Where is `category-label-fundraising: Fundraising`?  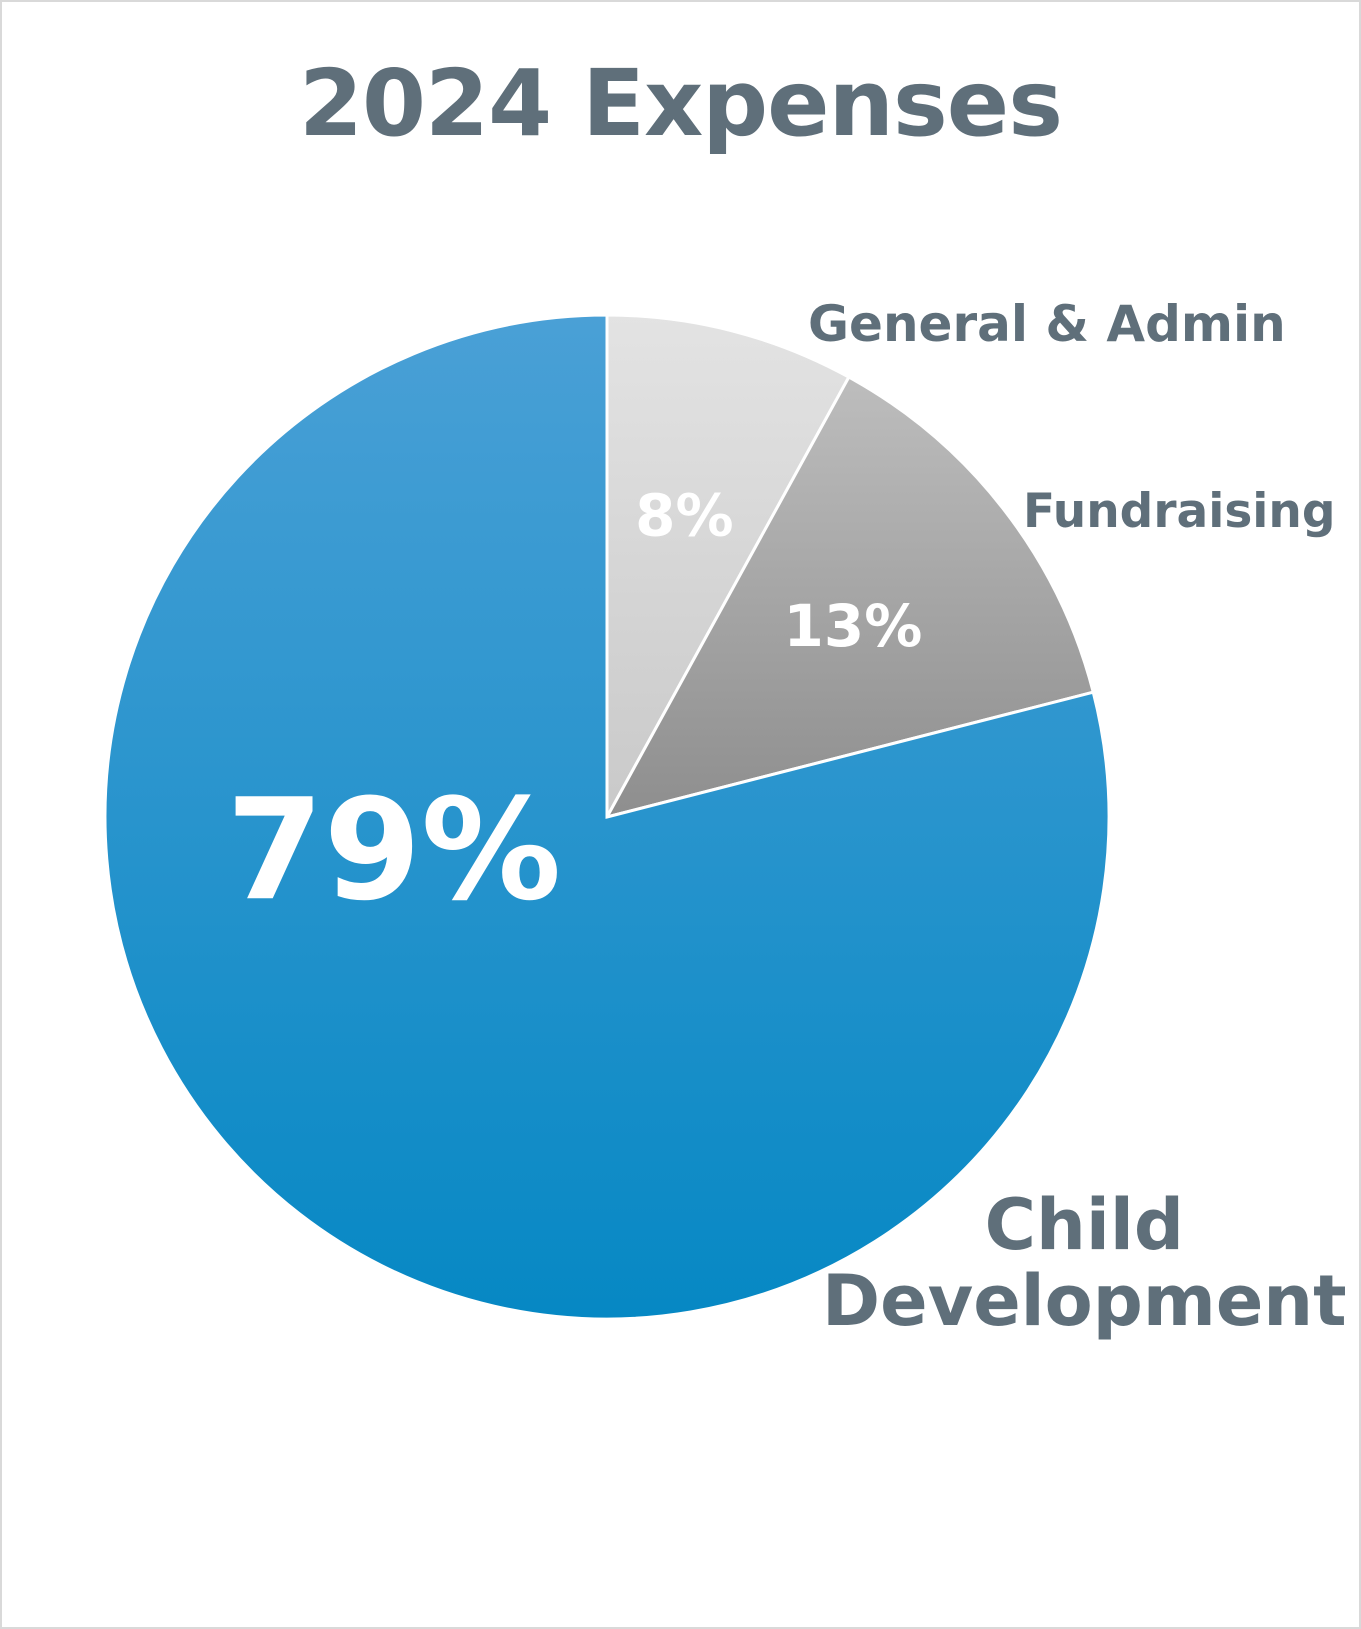 category-label-fundraising: Fundraising is located at coordinates (1179, 511).